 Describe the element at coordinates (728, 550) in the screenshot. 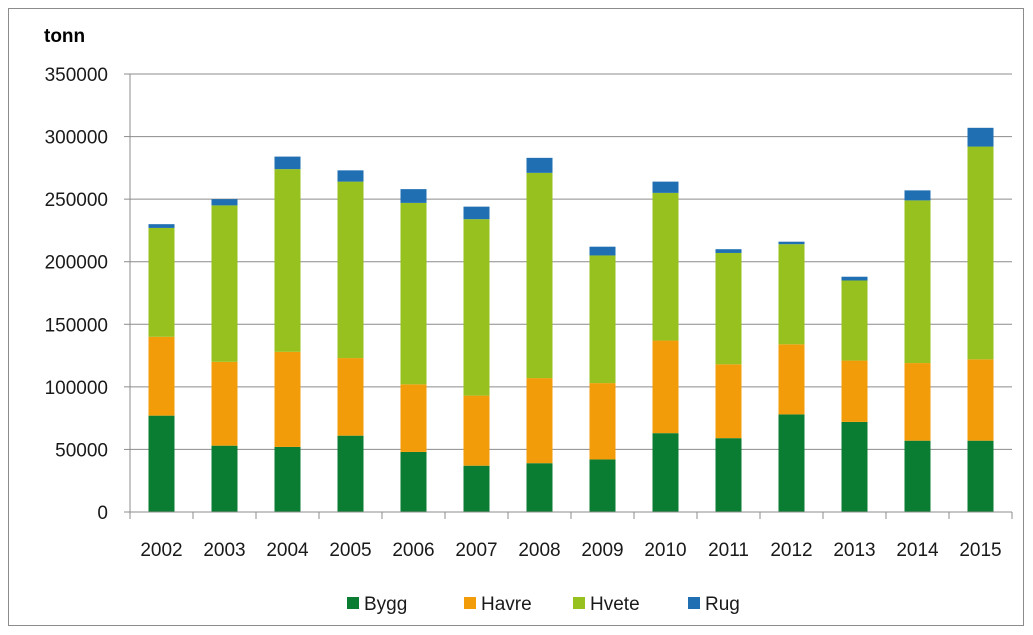

I see `x-tick-label: 2011` at that location.